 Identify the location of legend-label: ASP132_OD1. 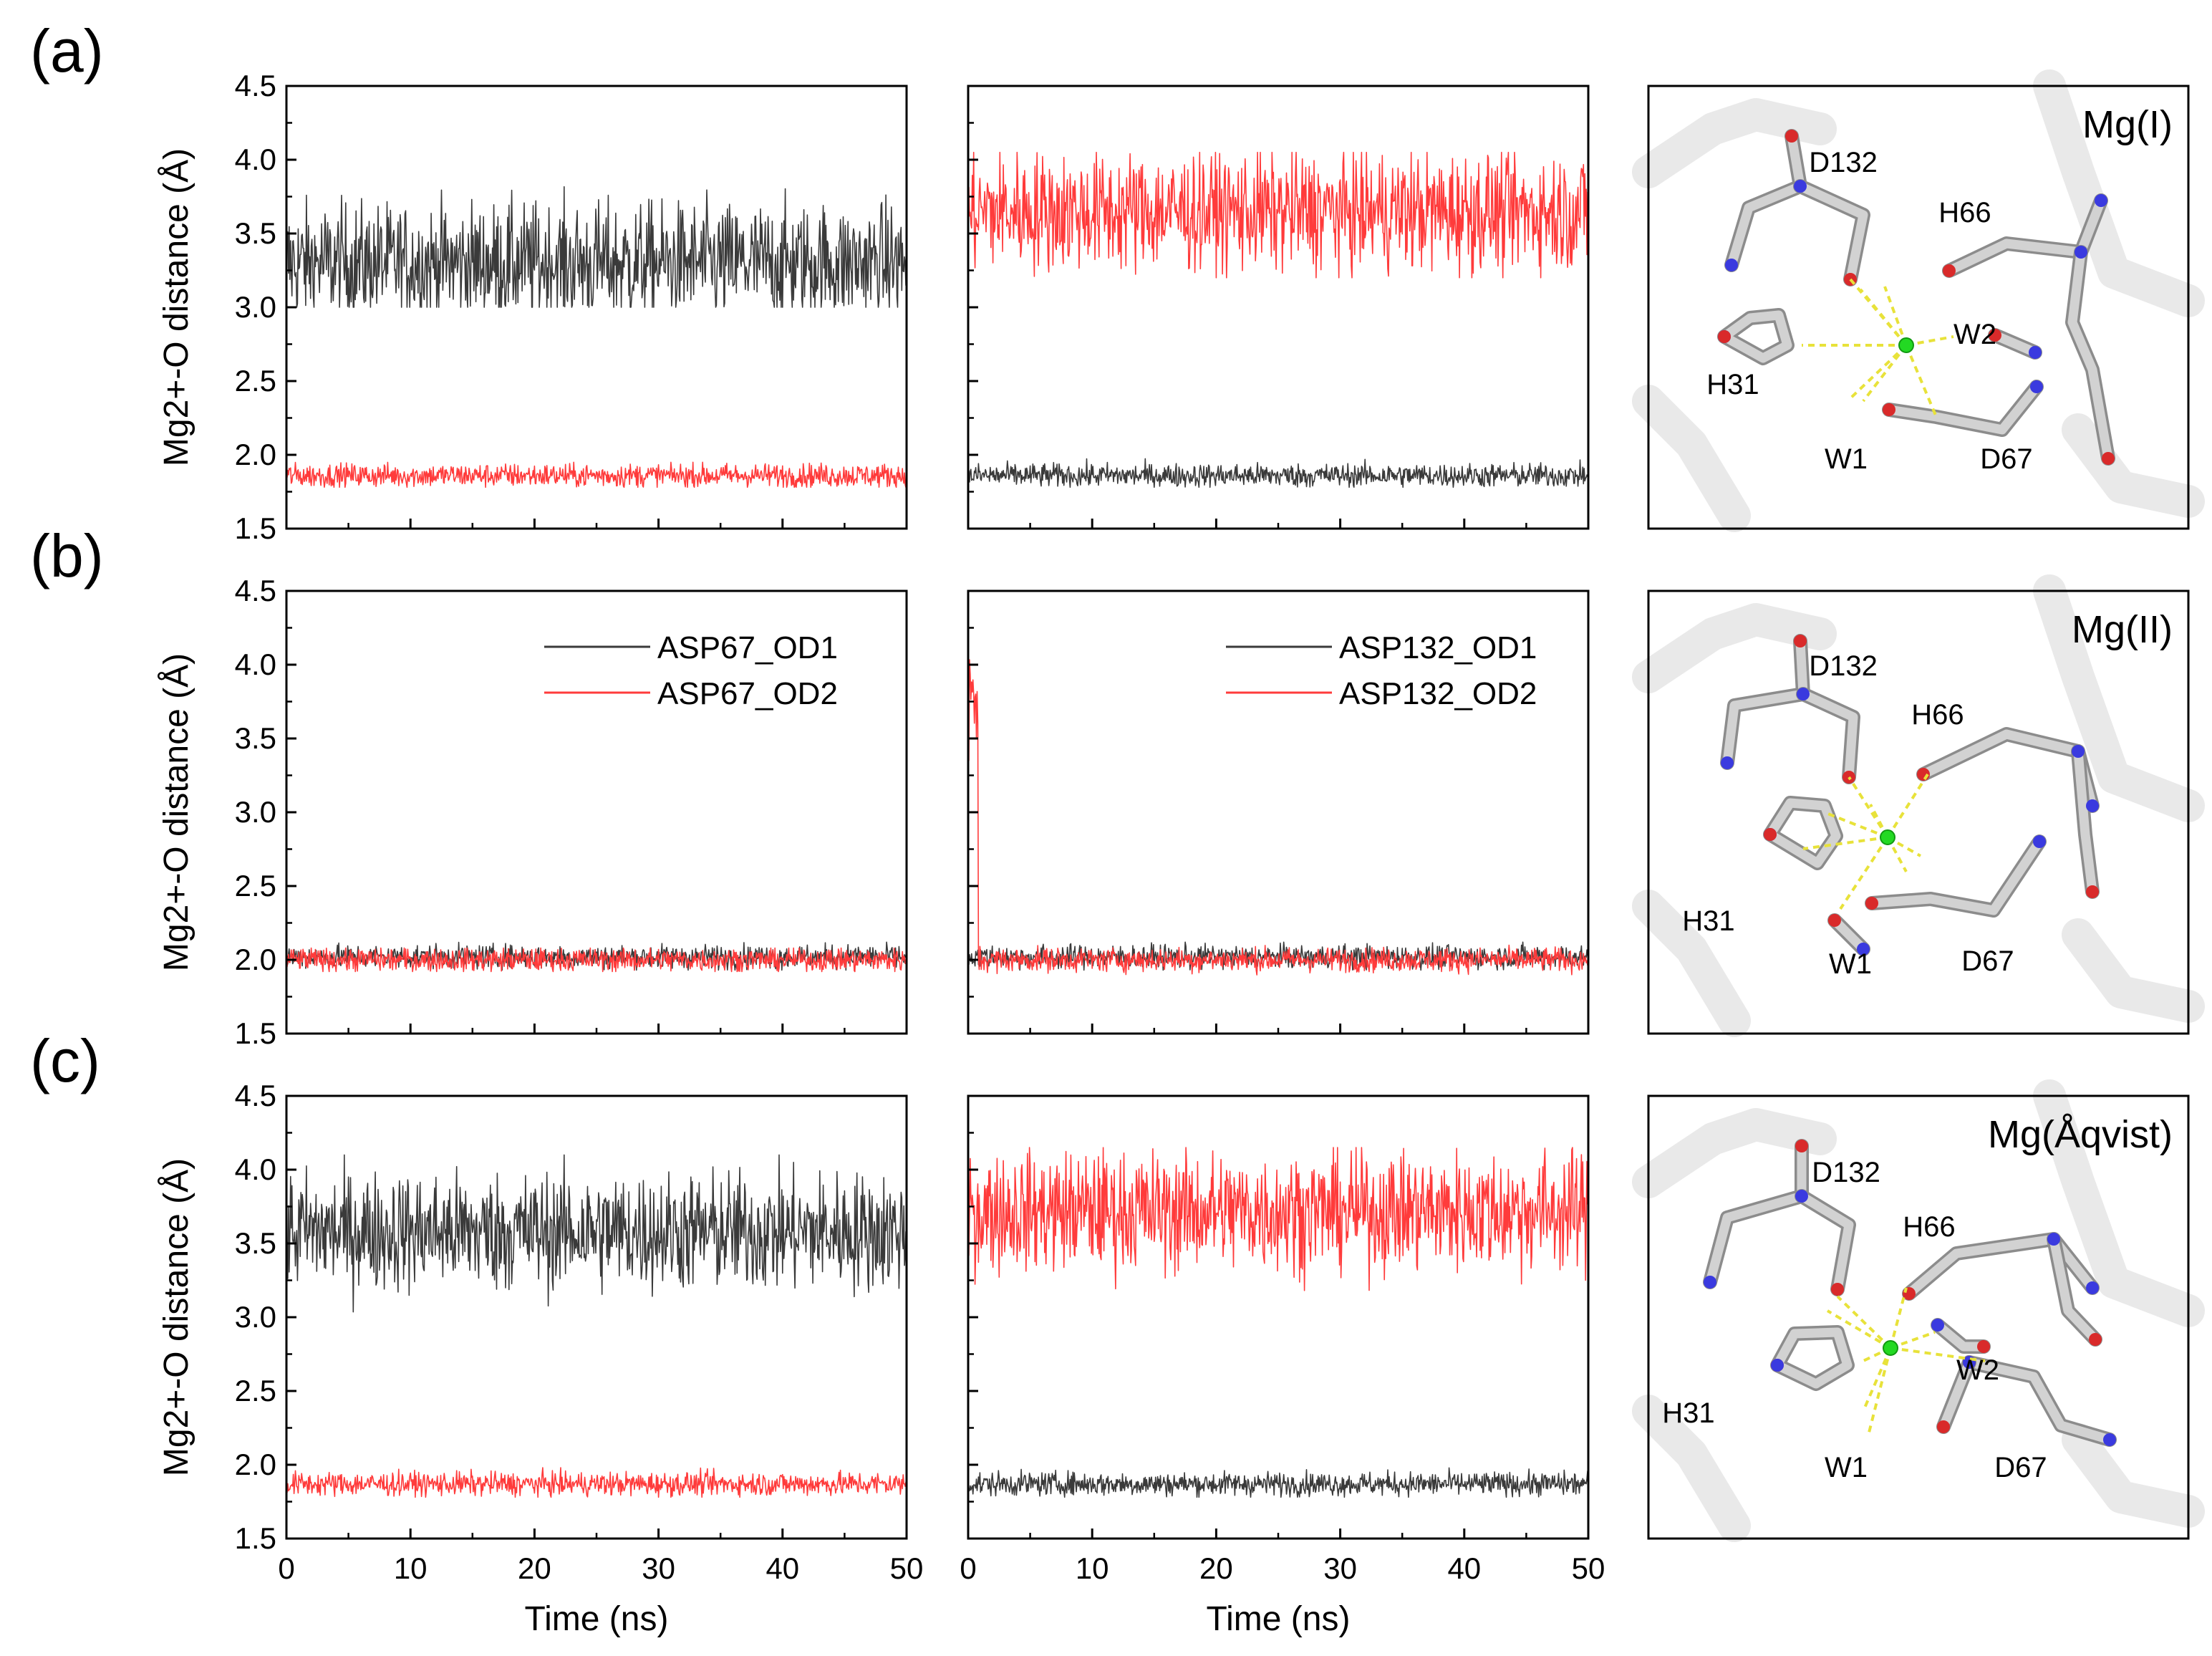
(1438, 647).